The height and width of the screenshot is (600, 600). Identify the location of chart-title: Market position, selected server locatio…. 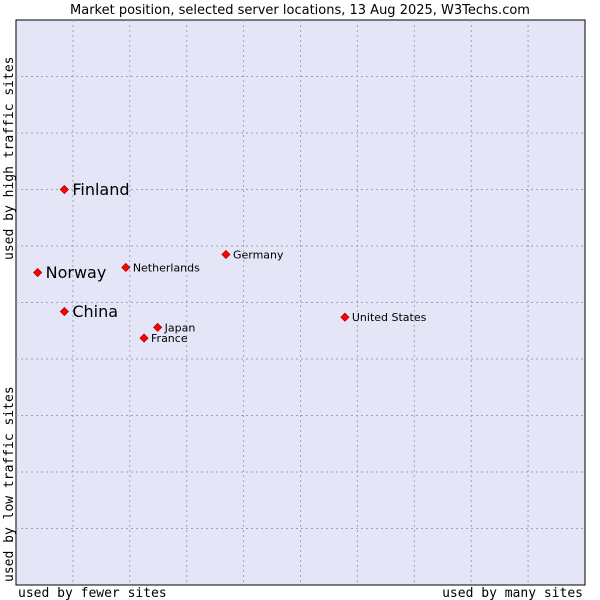
(300, 10).